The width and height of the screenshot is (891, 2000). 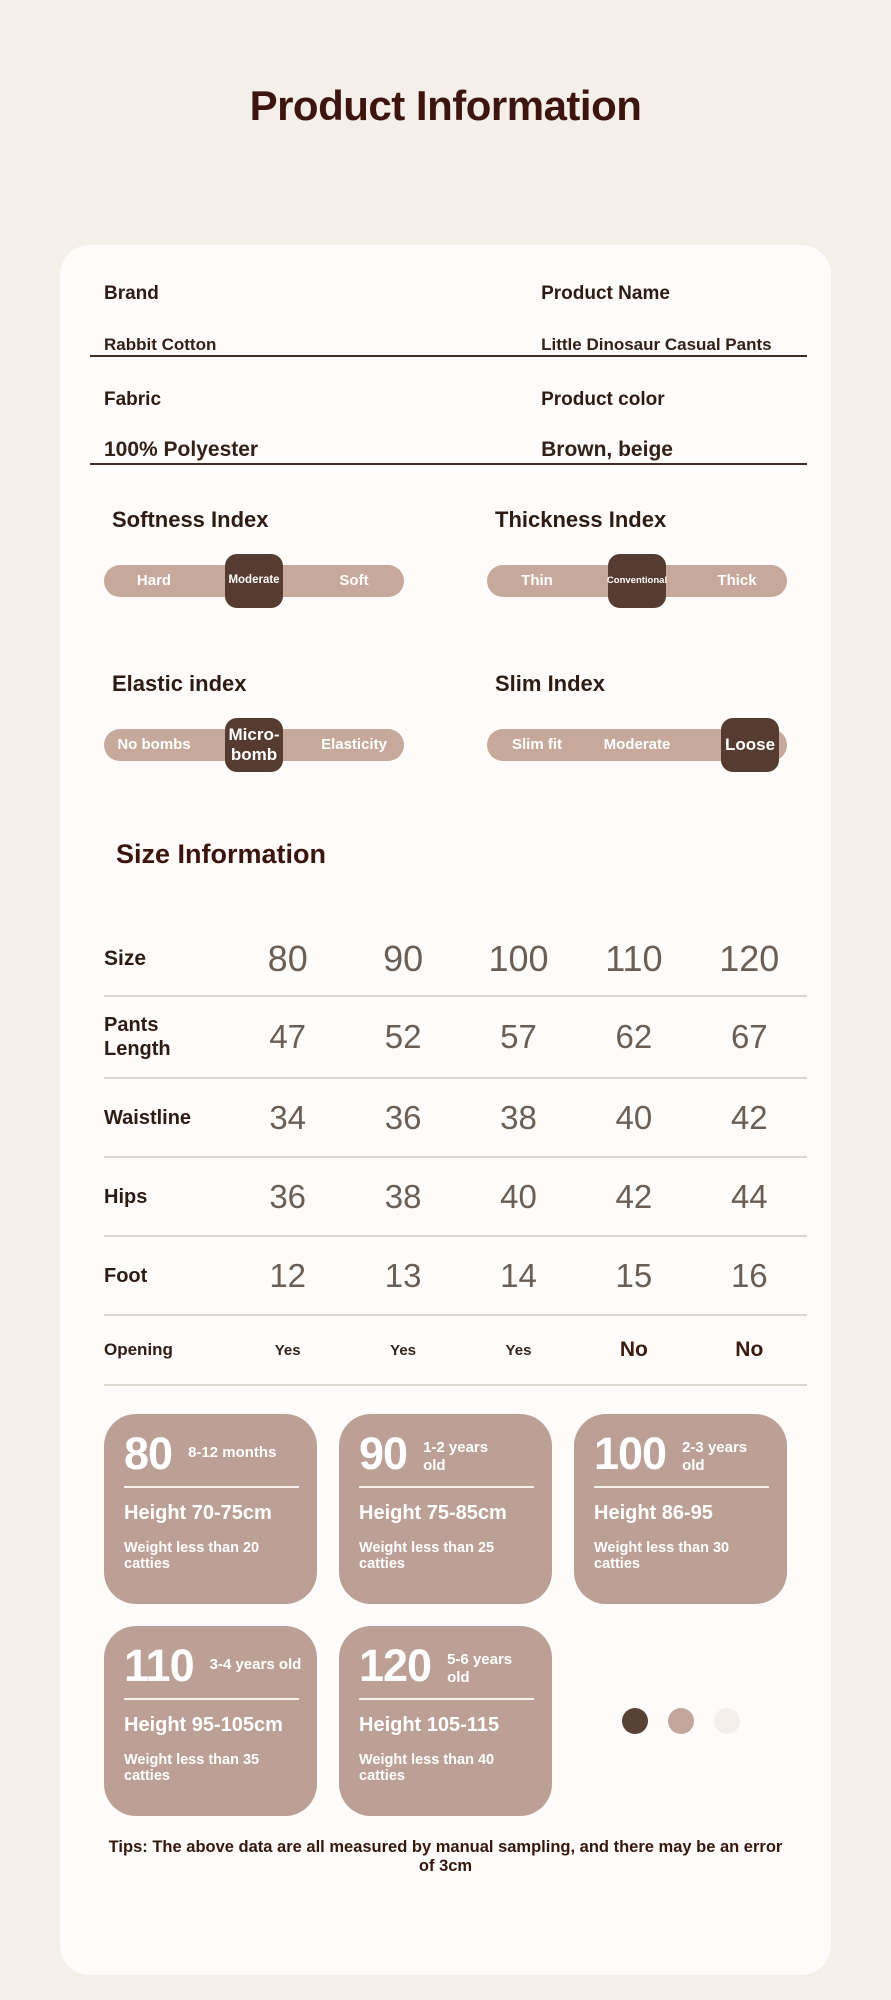 What do you see at coordinates (203, 1725) in the screenshot?
I see `size-card-height: Height 95-105cm` at bounding box center [203, 1725].